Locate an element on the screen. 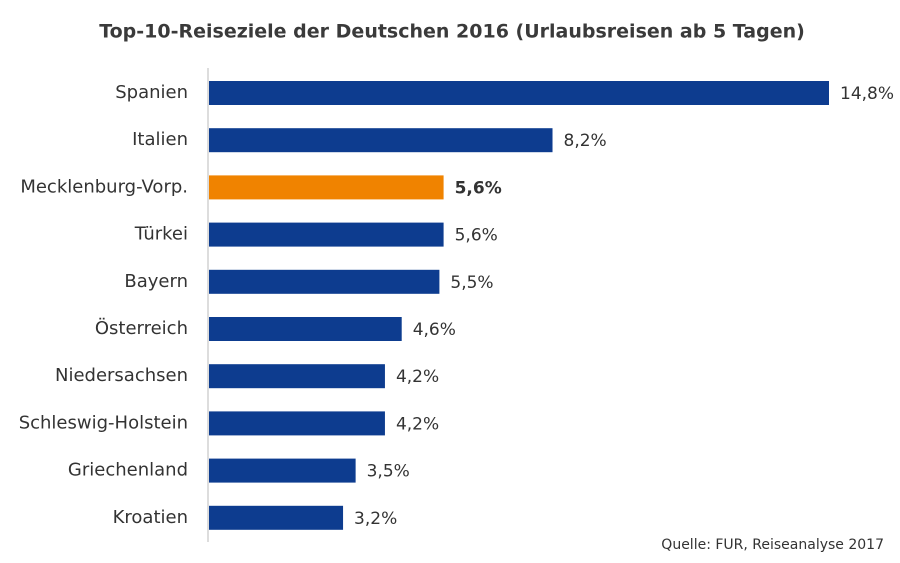 The height and width of the screenshot is (563, 900). value-label: 4,6% is located at coordinates (434, 330).